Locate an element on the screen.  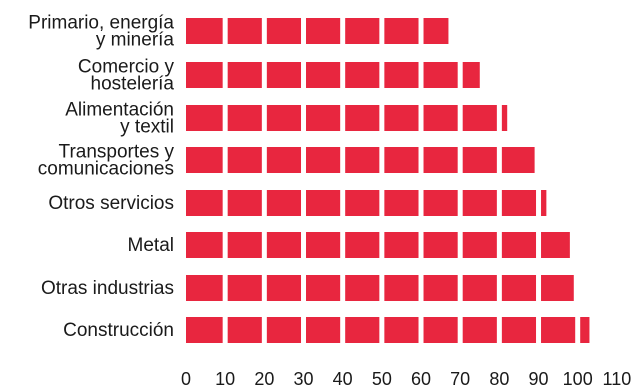
x-tick-label: 10 is located at coordinates (225, 379).